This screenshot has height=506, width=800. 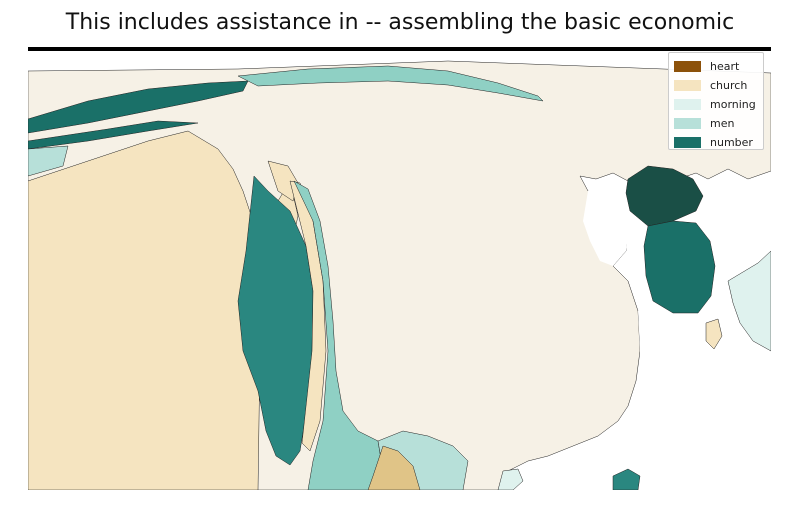 What do you see at coordinates (679, 267) in the screenshot?
I see `region-south-korea` at bounding box center [679, 267].